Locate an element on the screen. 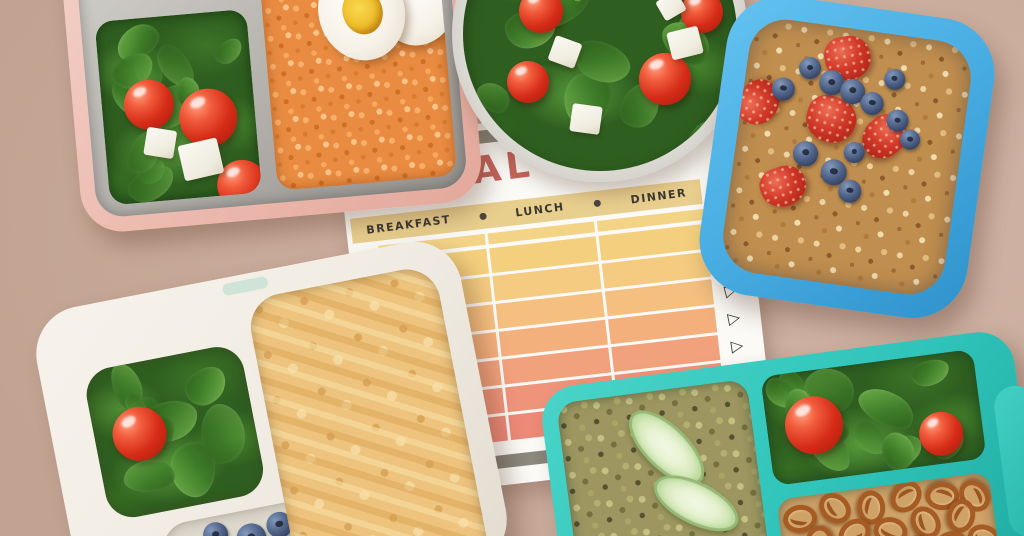 The width and height of the screenshot is (1024, 536). spinach-tomato-compartment is located at coordinates (873, 417).